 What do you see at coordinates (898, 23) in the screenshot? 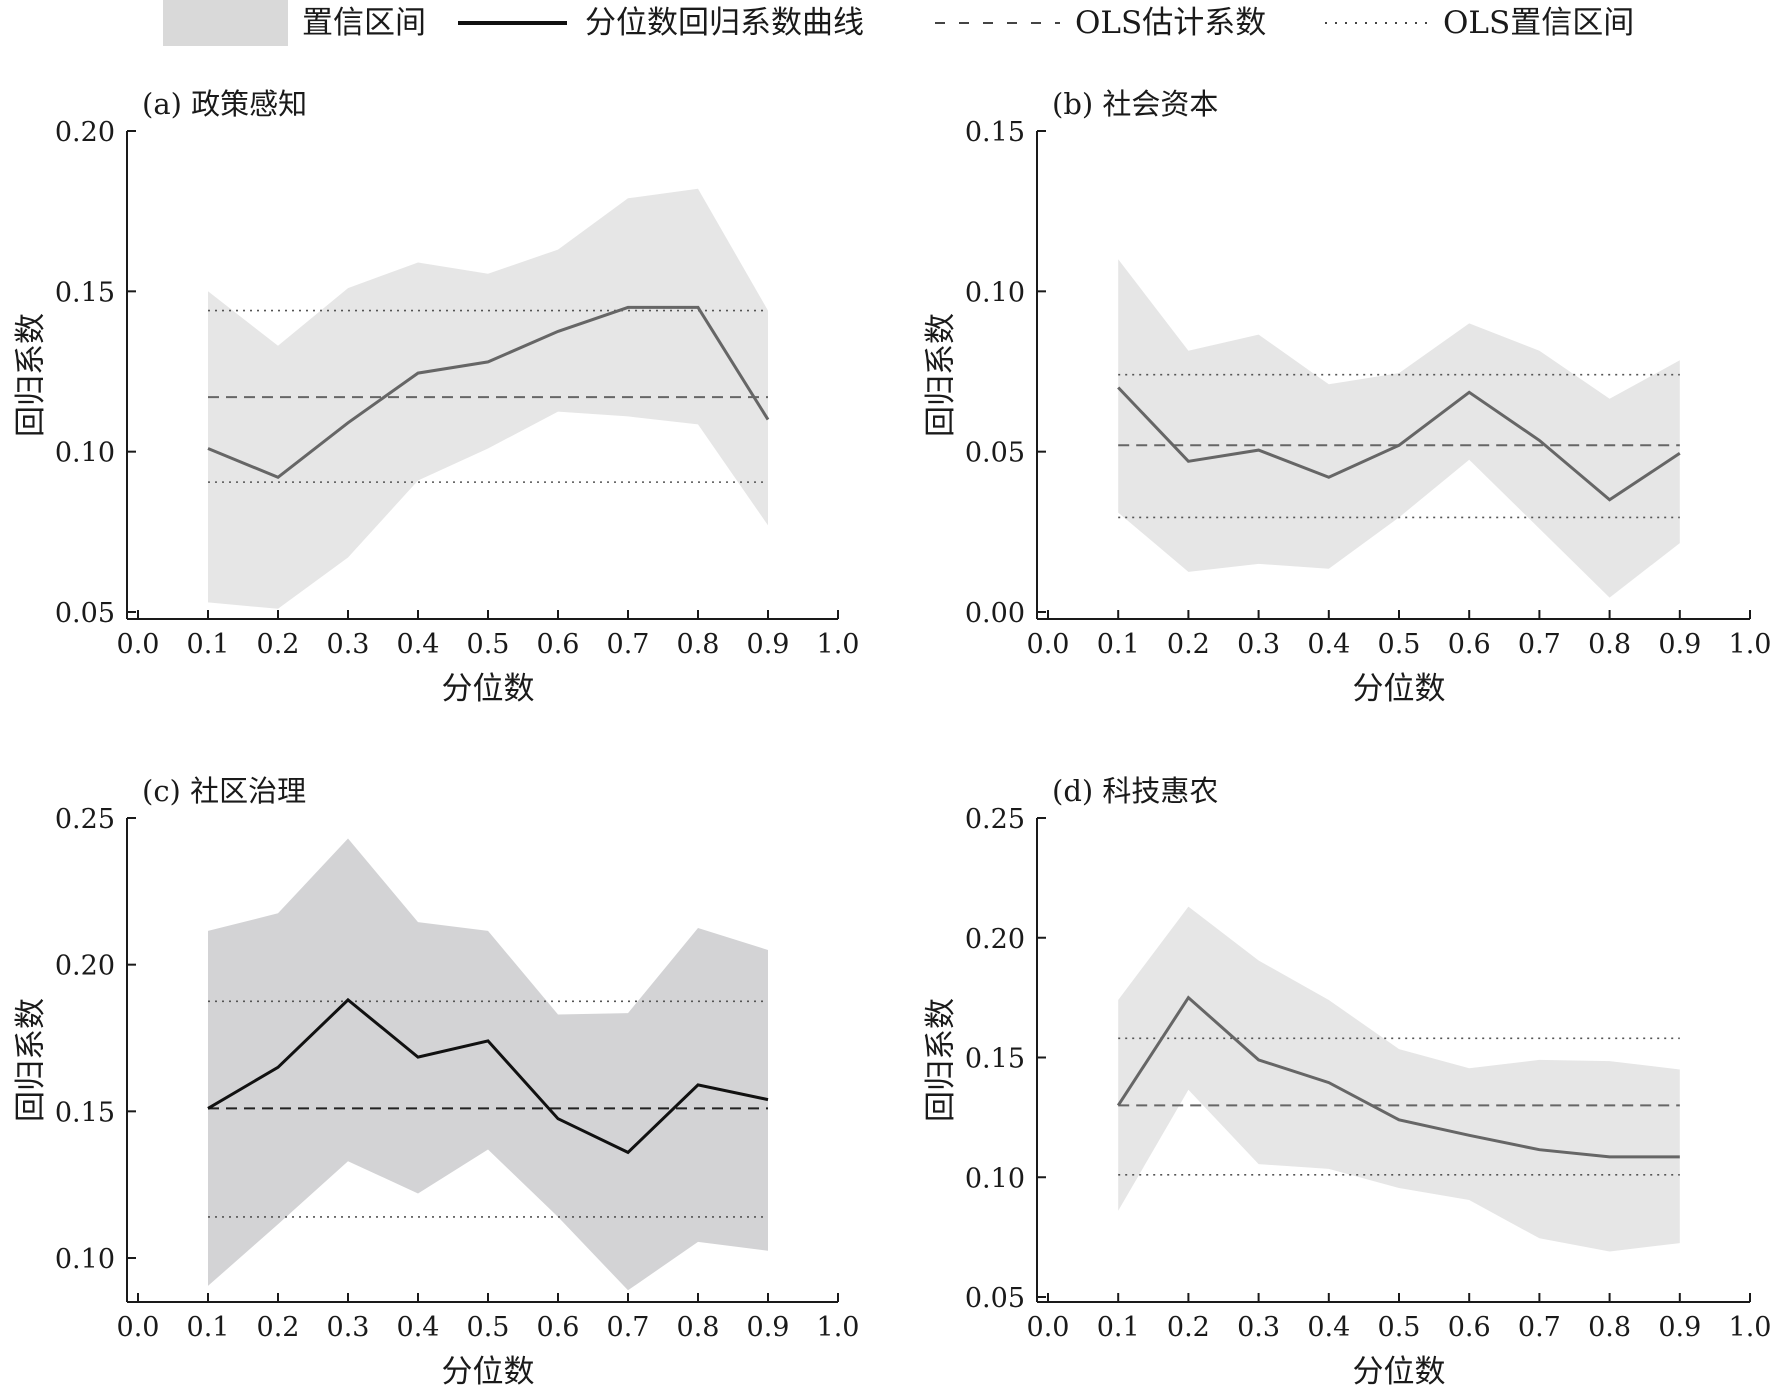
I see `legend: 置信区间 分位数回归系数曲线 OLS估计系数 OLS置信区间` at bounding box center [898, 23].